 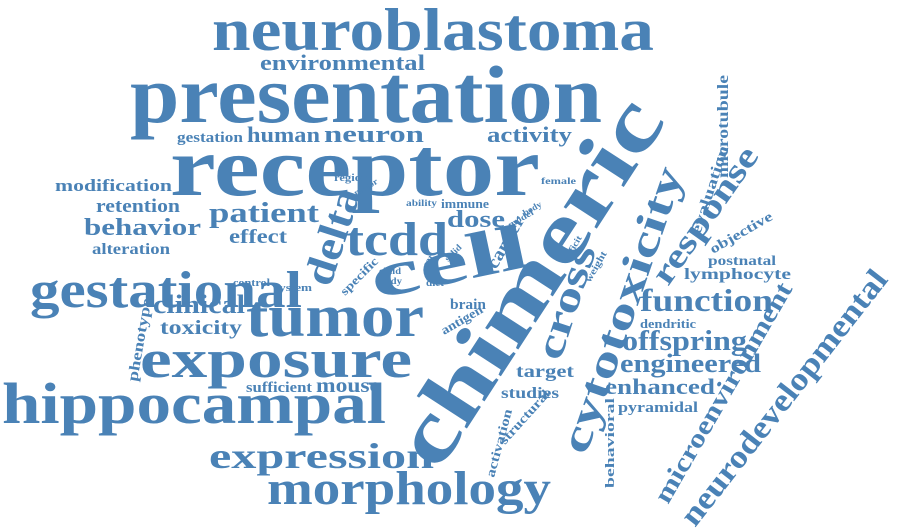 I want to click on word-activity: activity, so click(x=529, y=134).